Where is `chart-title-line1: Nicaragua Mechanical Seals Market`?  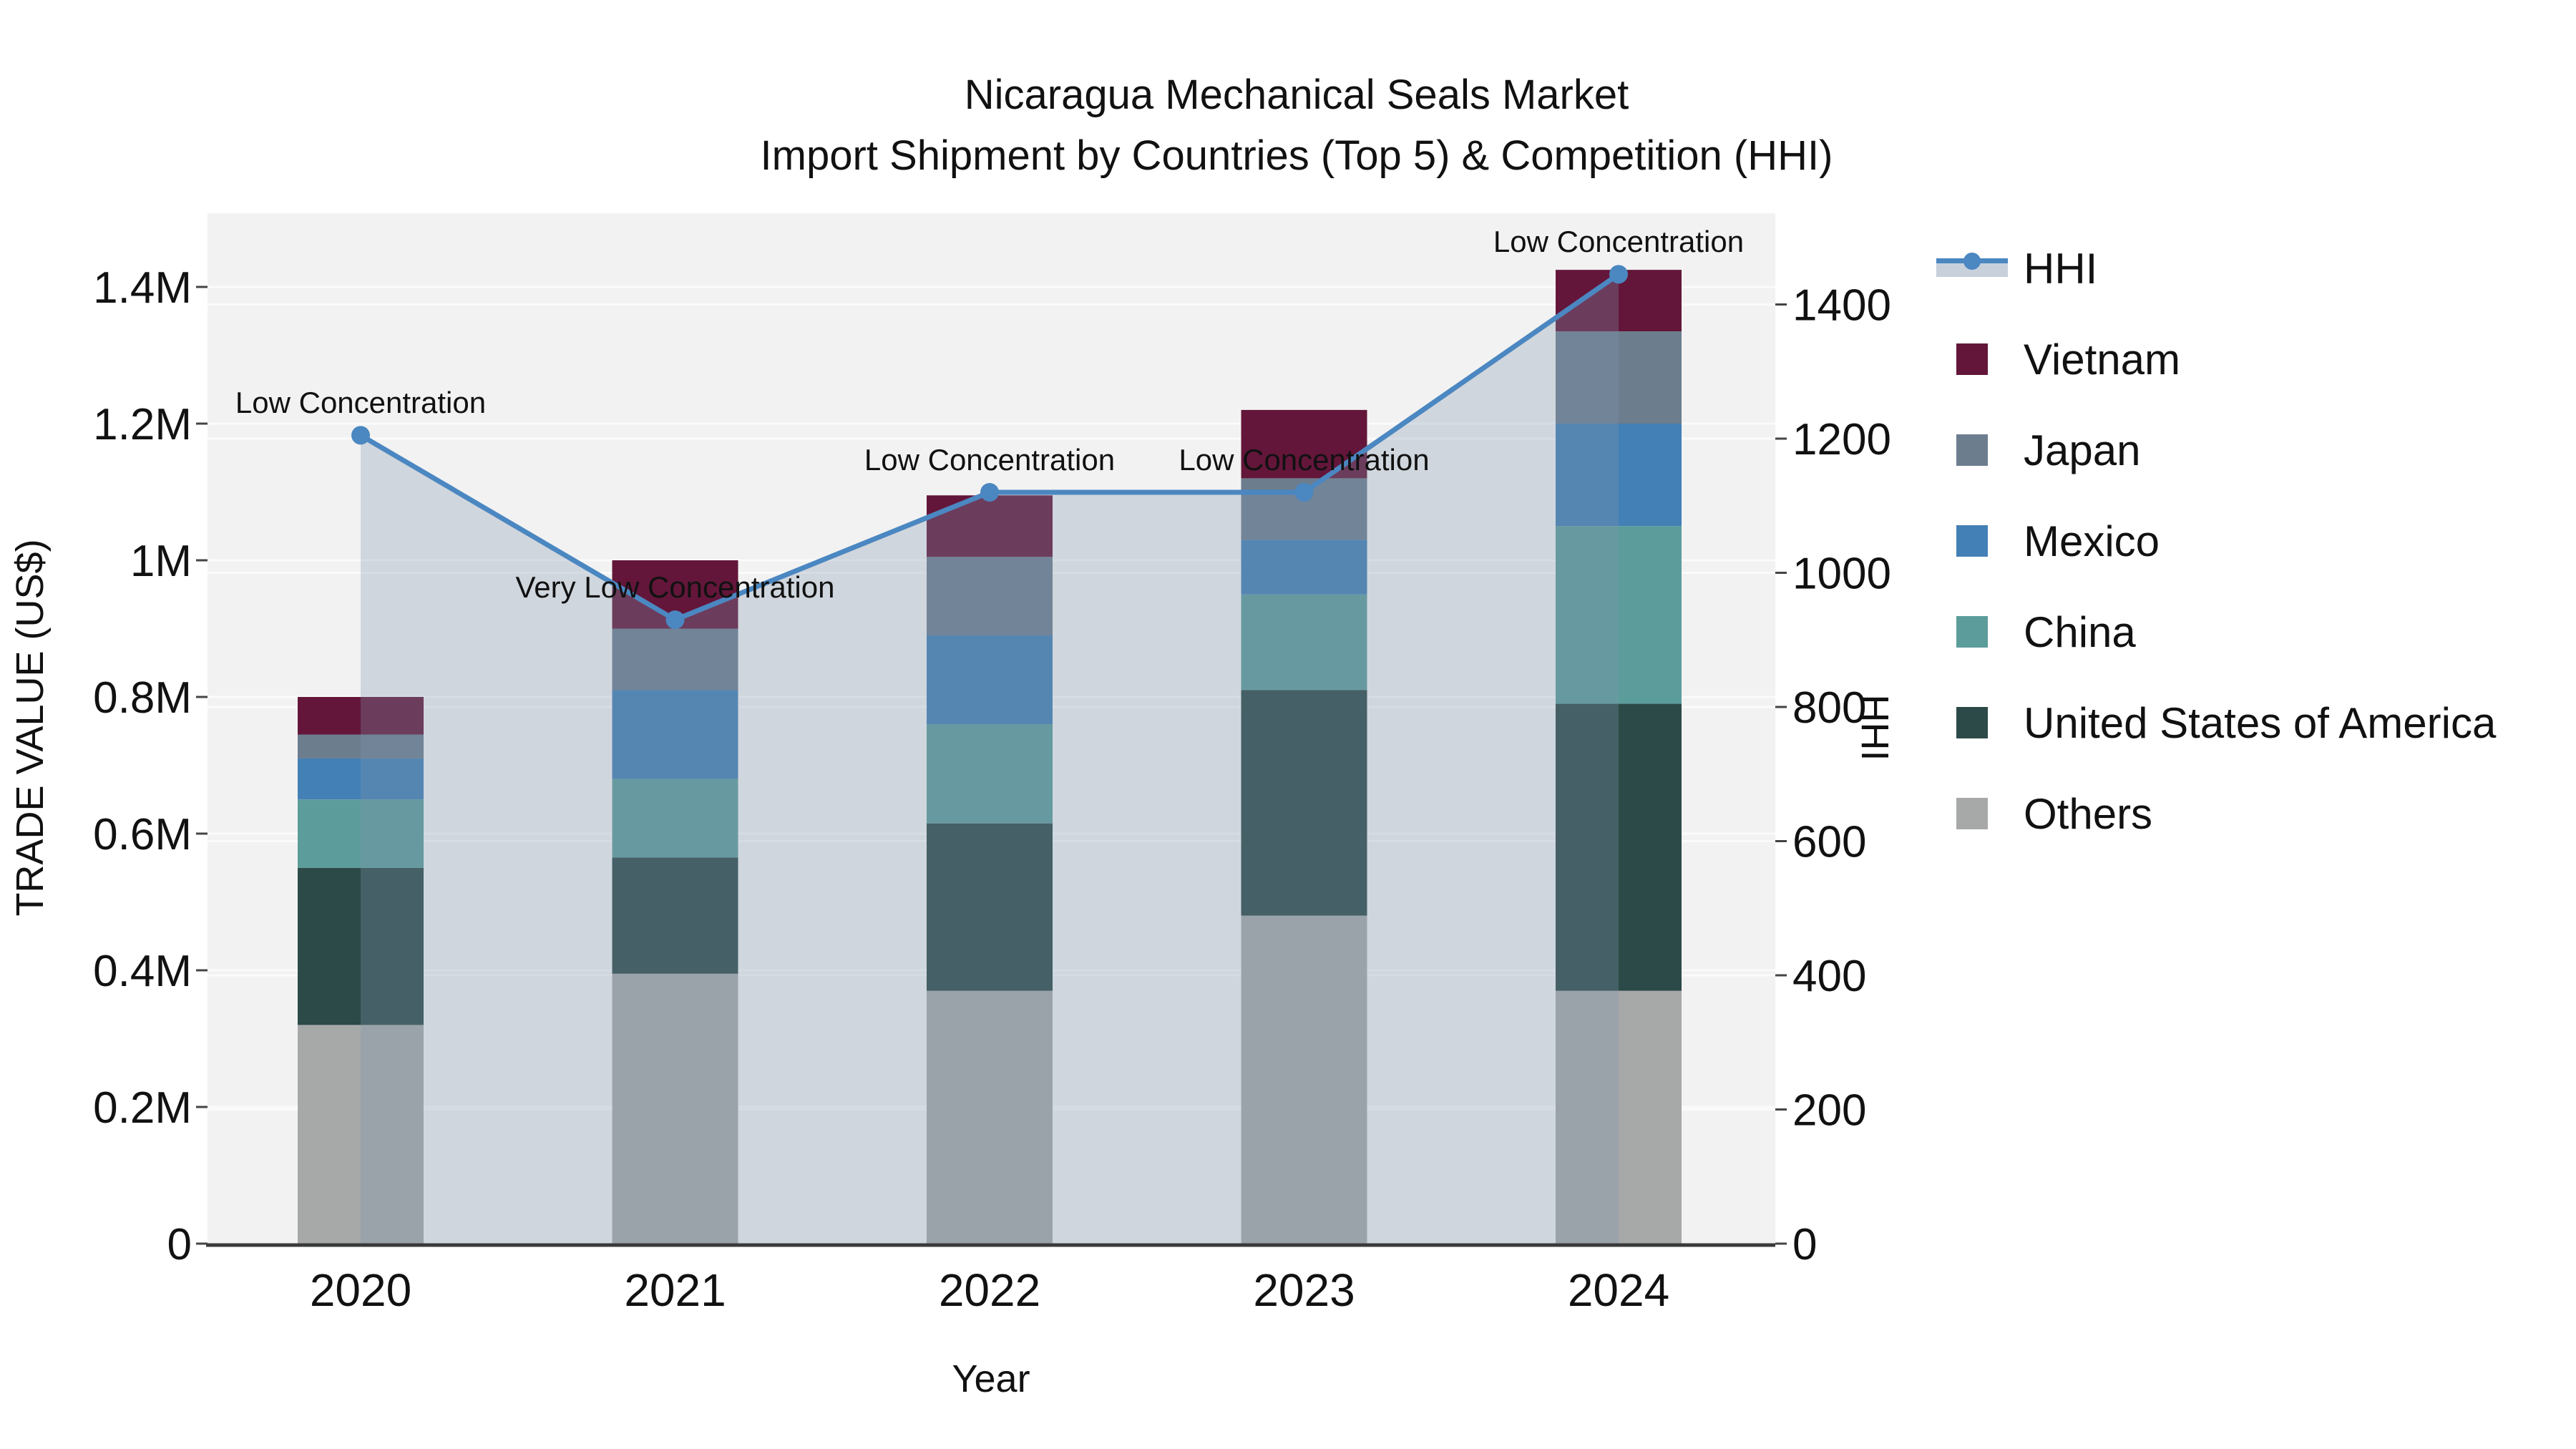 chart-title-line1: Nicaragua Mechanical Seals Market is located at coordinates (1296, 95).